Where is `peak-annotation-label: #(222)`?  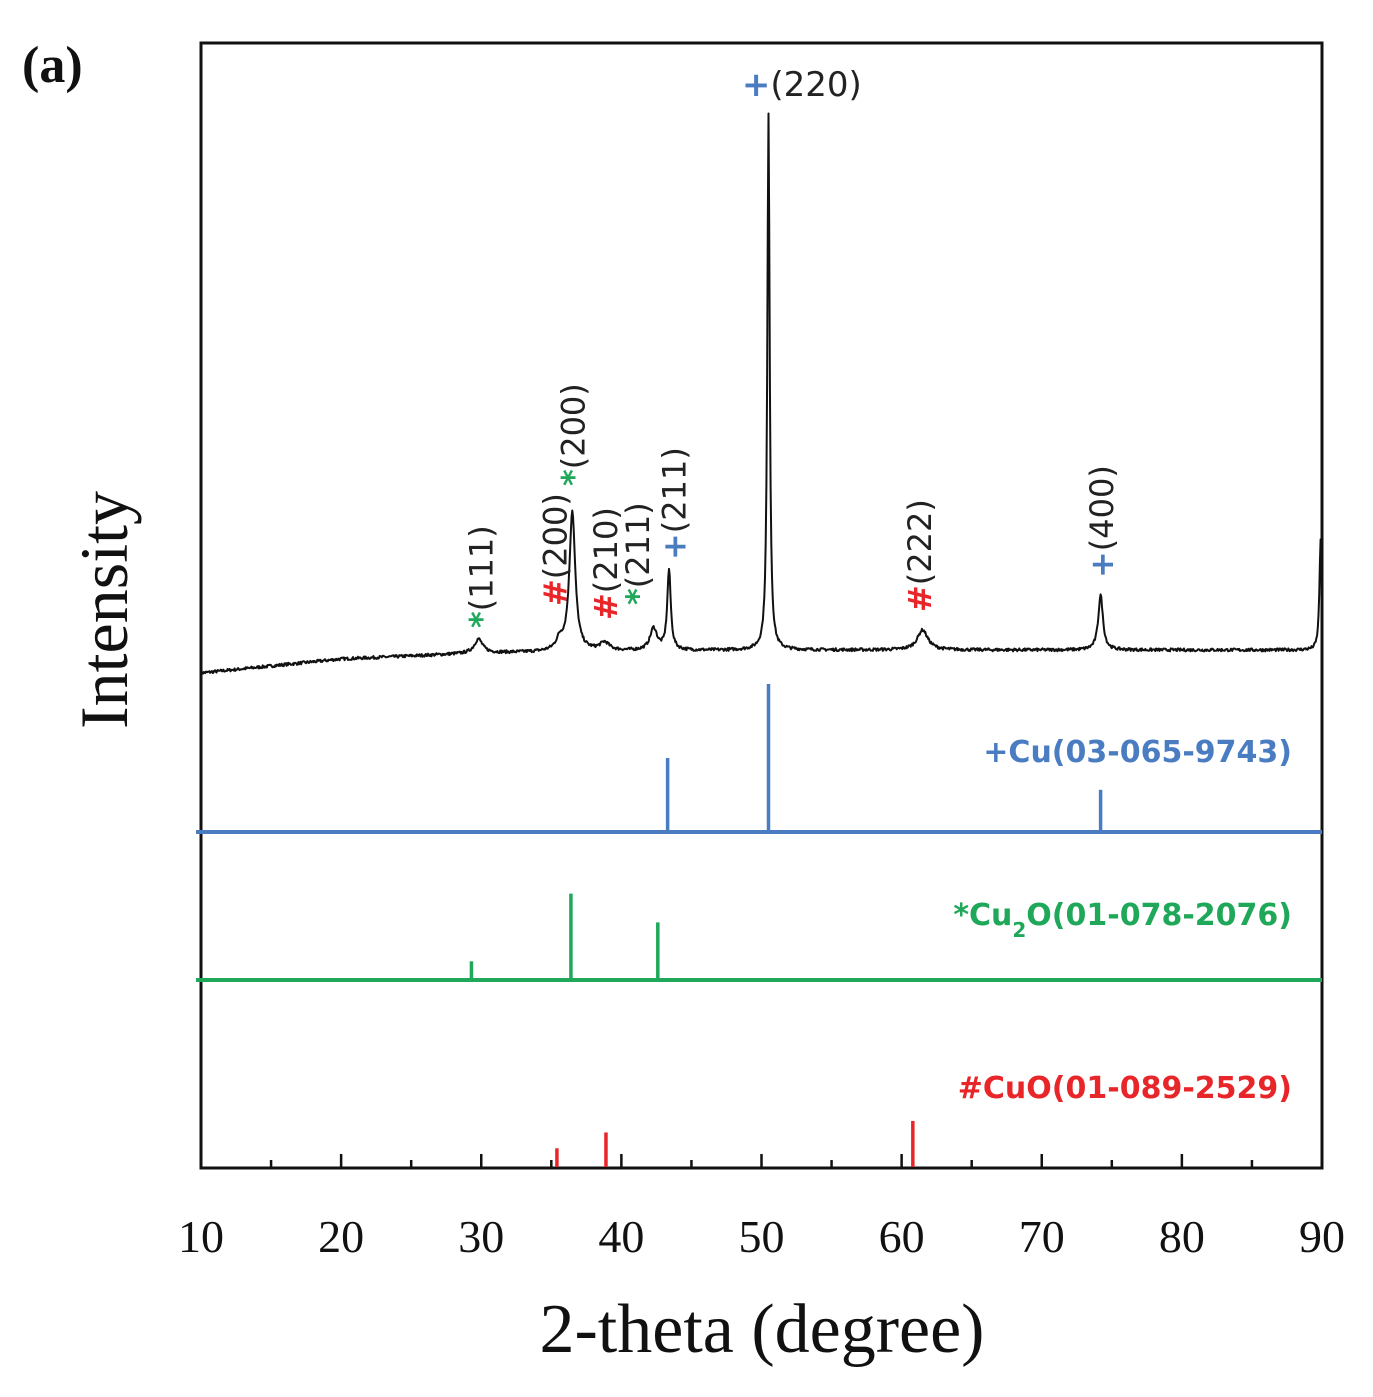
peak-annotation-label: #(222) is located at coordinates (920, 555).